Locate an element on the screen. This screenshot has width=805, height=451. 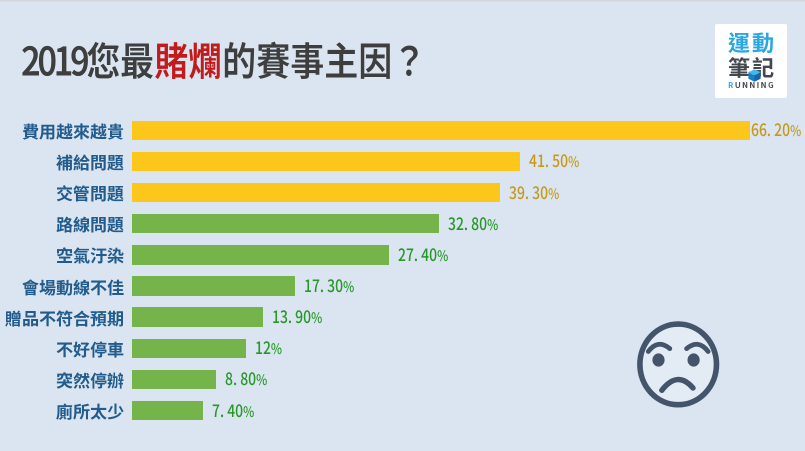
value-label-number: 39. 30 is located at coordinates (528, 191).